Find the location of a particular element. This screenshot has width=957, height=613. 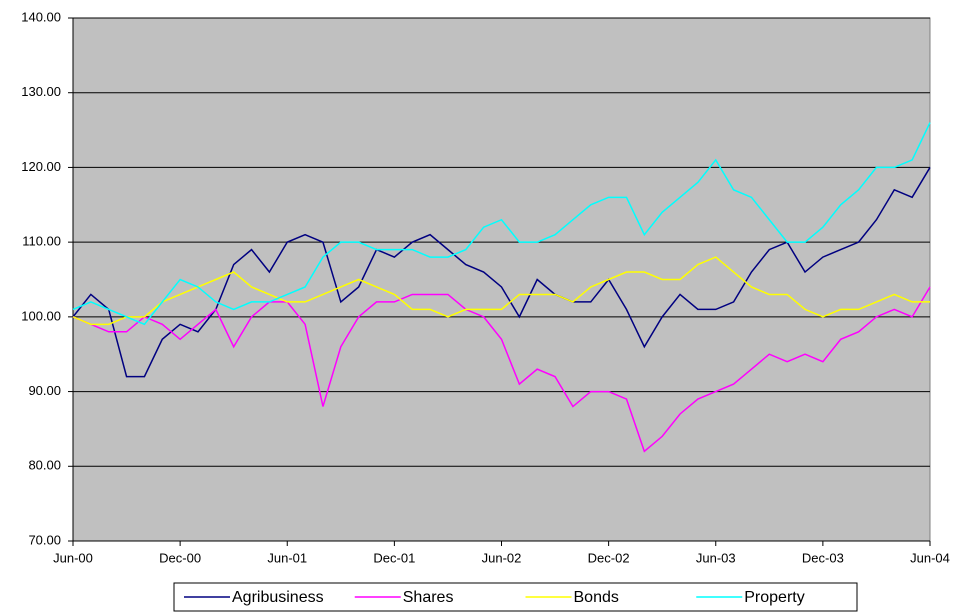

y-tick-label: 90.00 is located at coordinates (44, 390).